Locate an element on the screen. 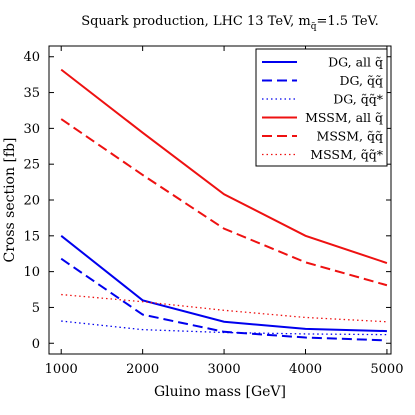  legend-label-5: MSSM, q̃q̃ is located at coordinates (350, 136).